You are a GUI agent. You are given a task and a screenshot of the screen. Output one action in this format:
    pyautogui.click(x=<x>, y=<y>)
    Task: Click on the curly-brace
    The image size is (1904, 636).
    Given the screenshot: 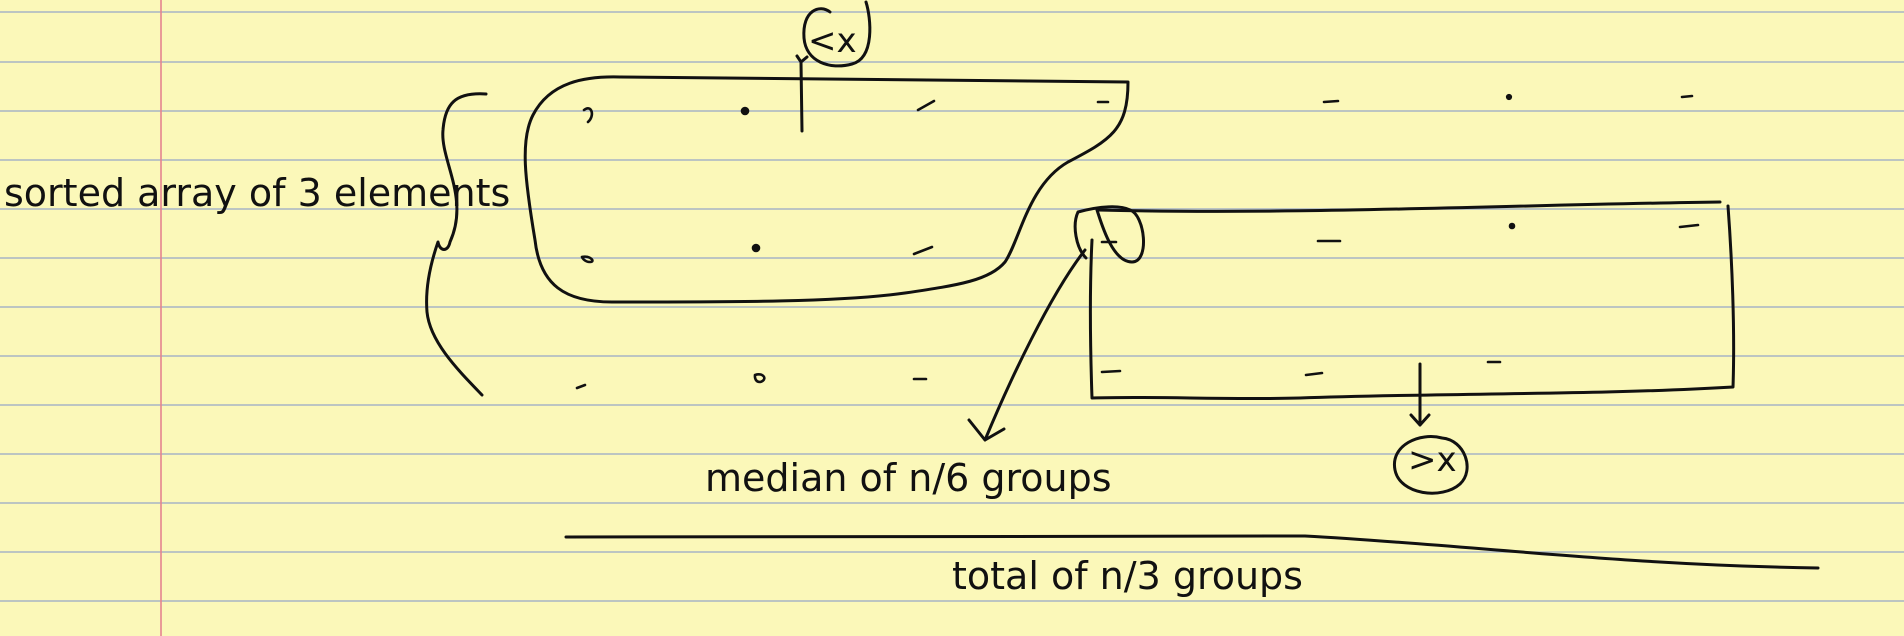 What is the action you would take?
    pyautogui.click(x=456, y=244)
    